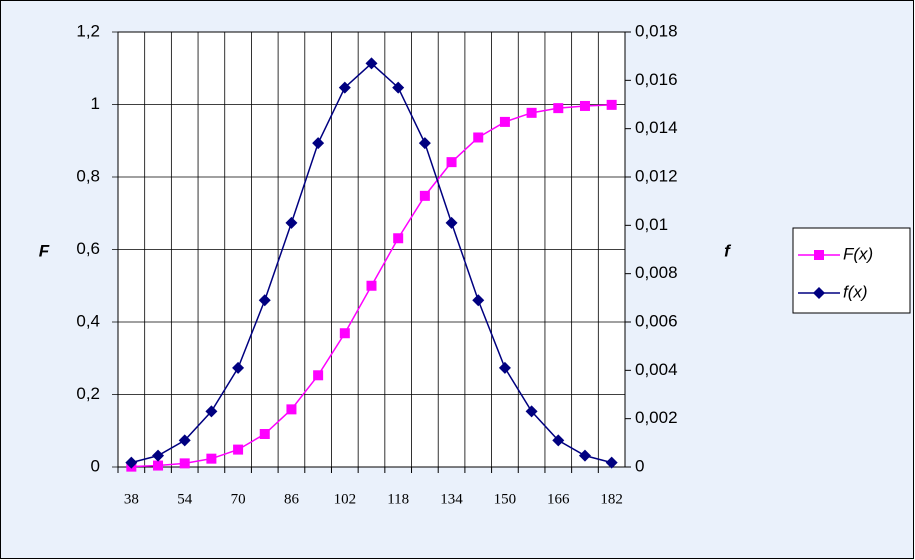 This screenshot has height=560, width=915. I want to click on y-tick-label: 0, so click(95, 465).